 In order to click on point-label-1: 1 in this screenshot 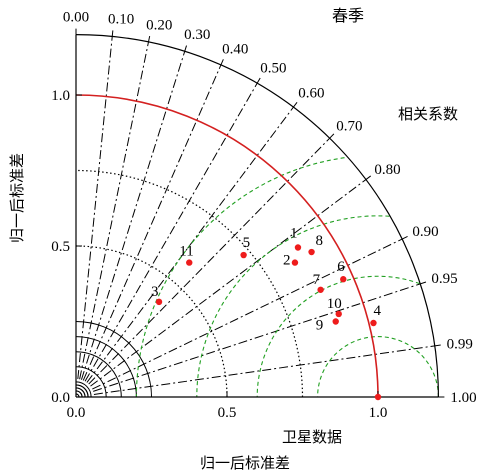, I will do `click(294, 234)`.